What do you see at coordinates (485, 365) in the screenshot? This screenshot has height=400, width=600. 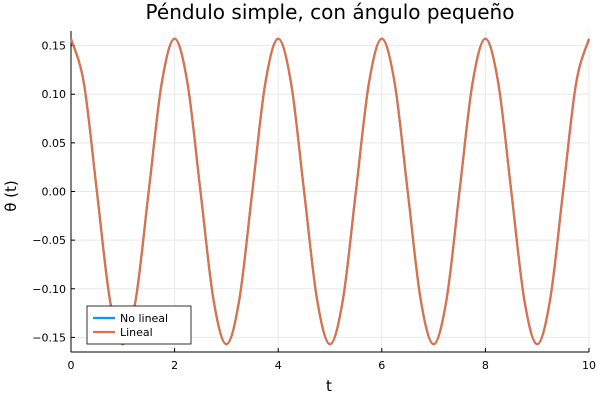 I see `x-tick-label: 8` at bounding box center [485, 365].